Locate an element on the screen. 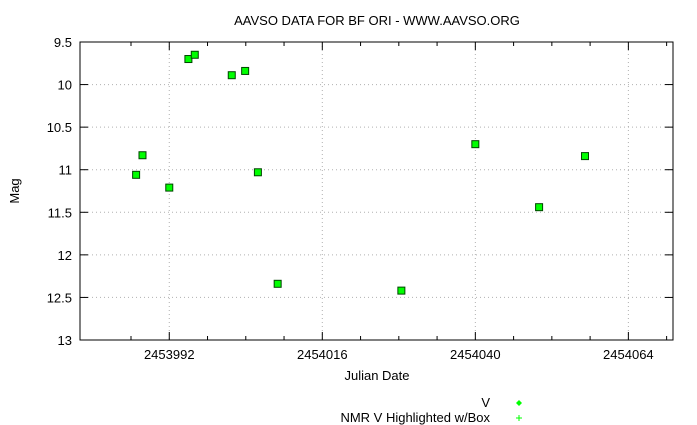  legend-label: NMR V Highlighted w/Box is located at coordinates (415, 417).